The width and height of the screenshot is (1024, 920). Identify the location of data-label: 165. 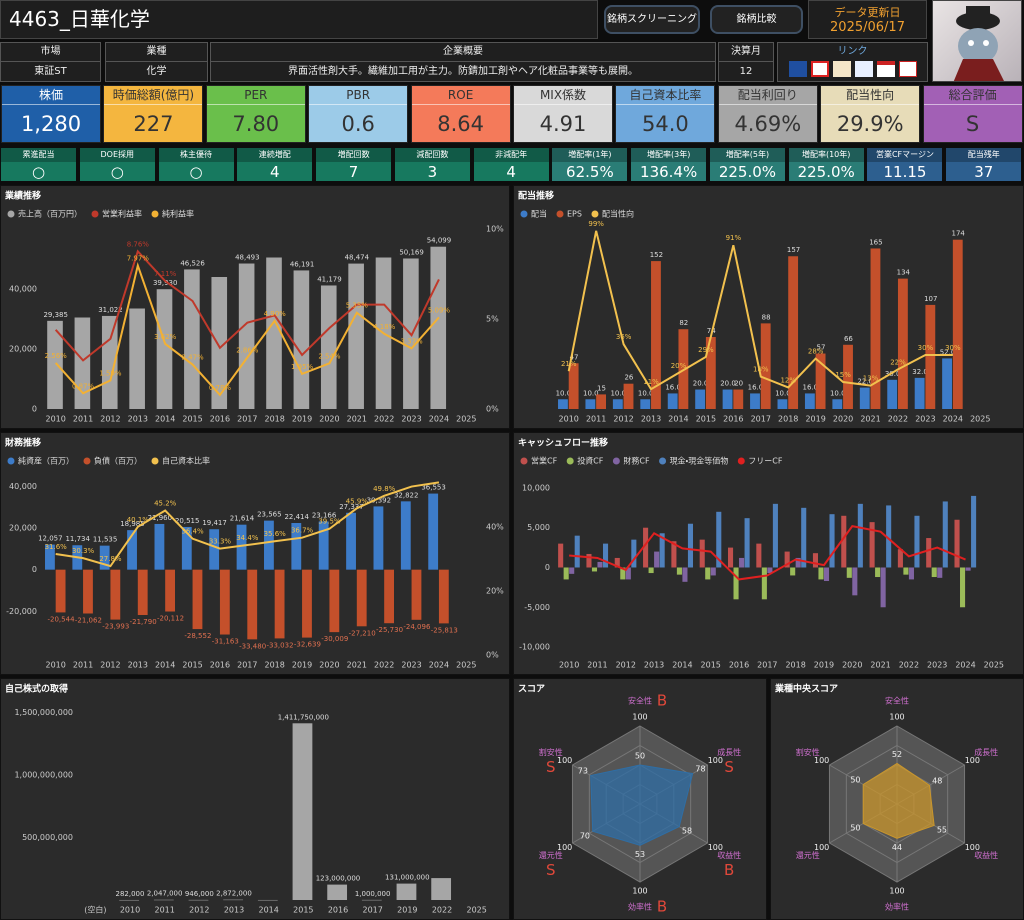
(875, 242).